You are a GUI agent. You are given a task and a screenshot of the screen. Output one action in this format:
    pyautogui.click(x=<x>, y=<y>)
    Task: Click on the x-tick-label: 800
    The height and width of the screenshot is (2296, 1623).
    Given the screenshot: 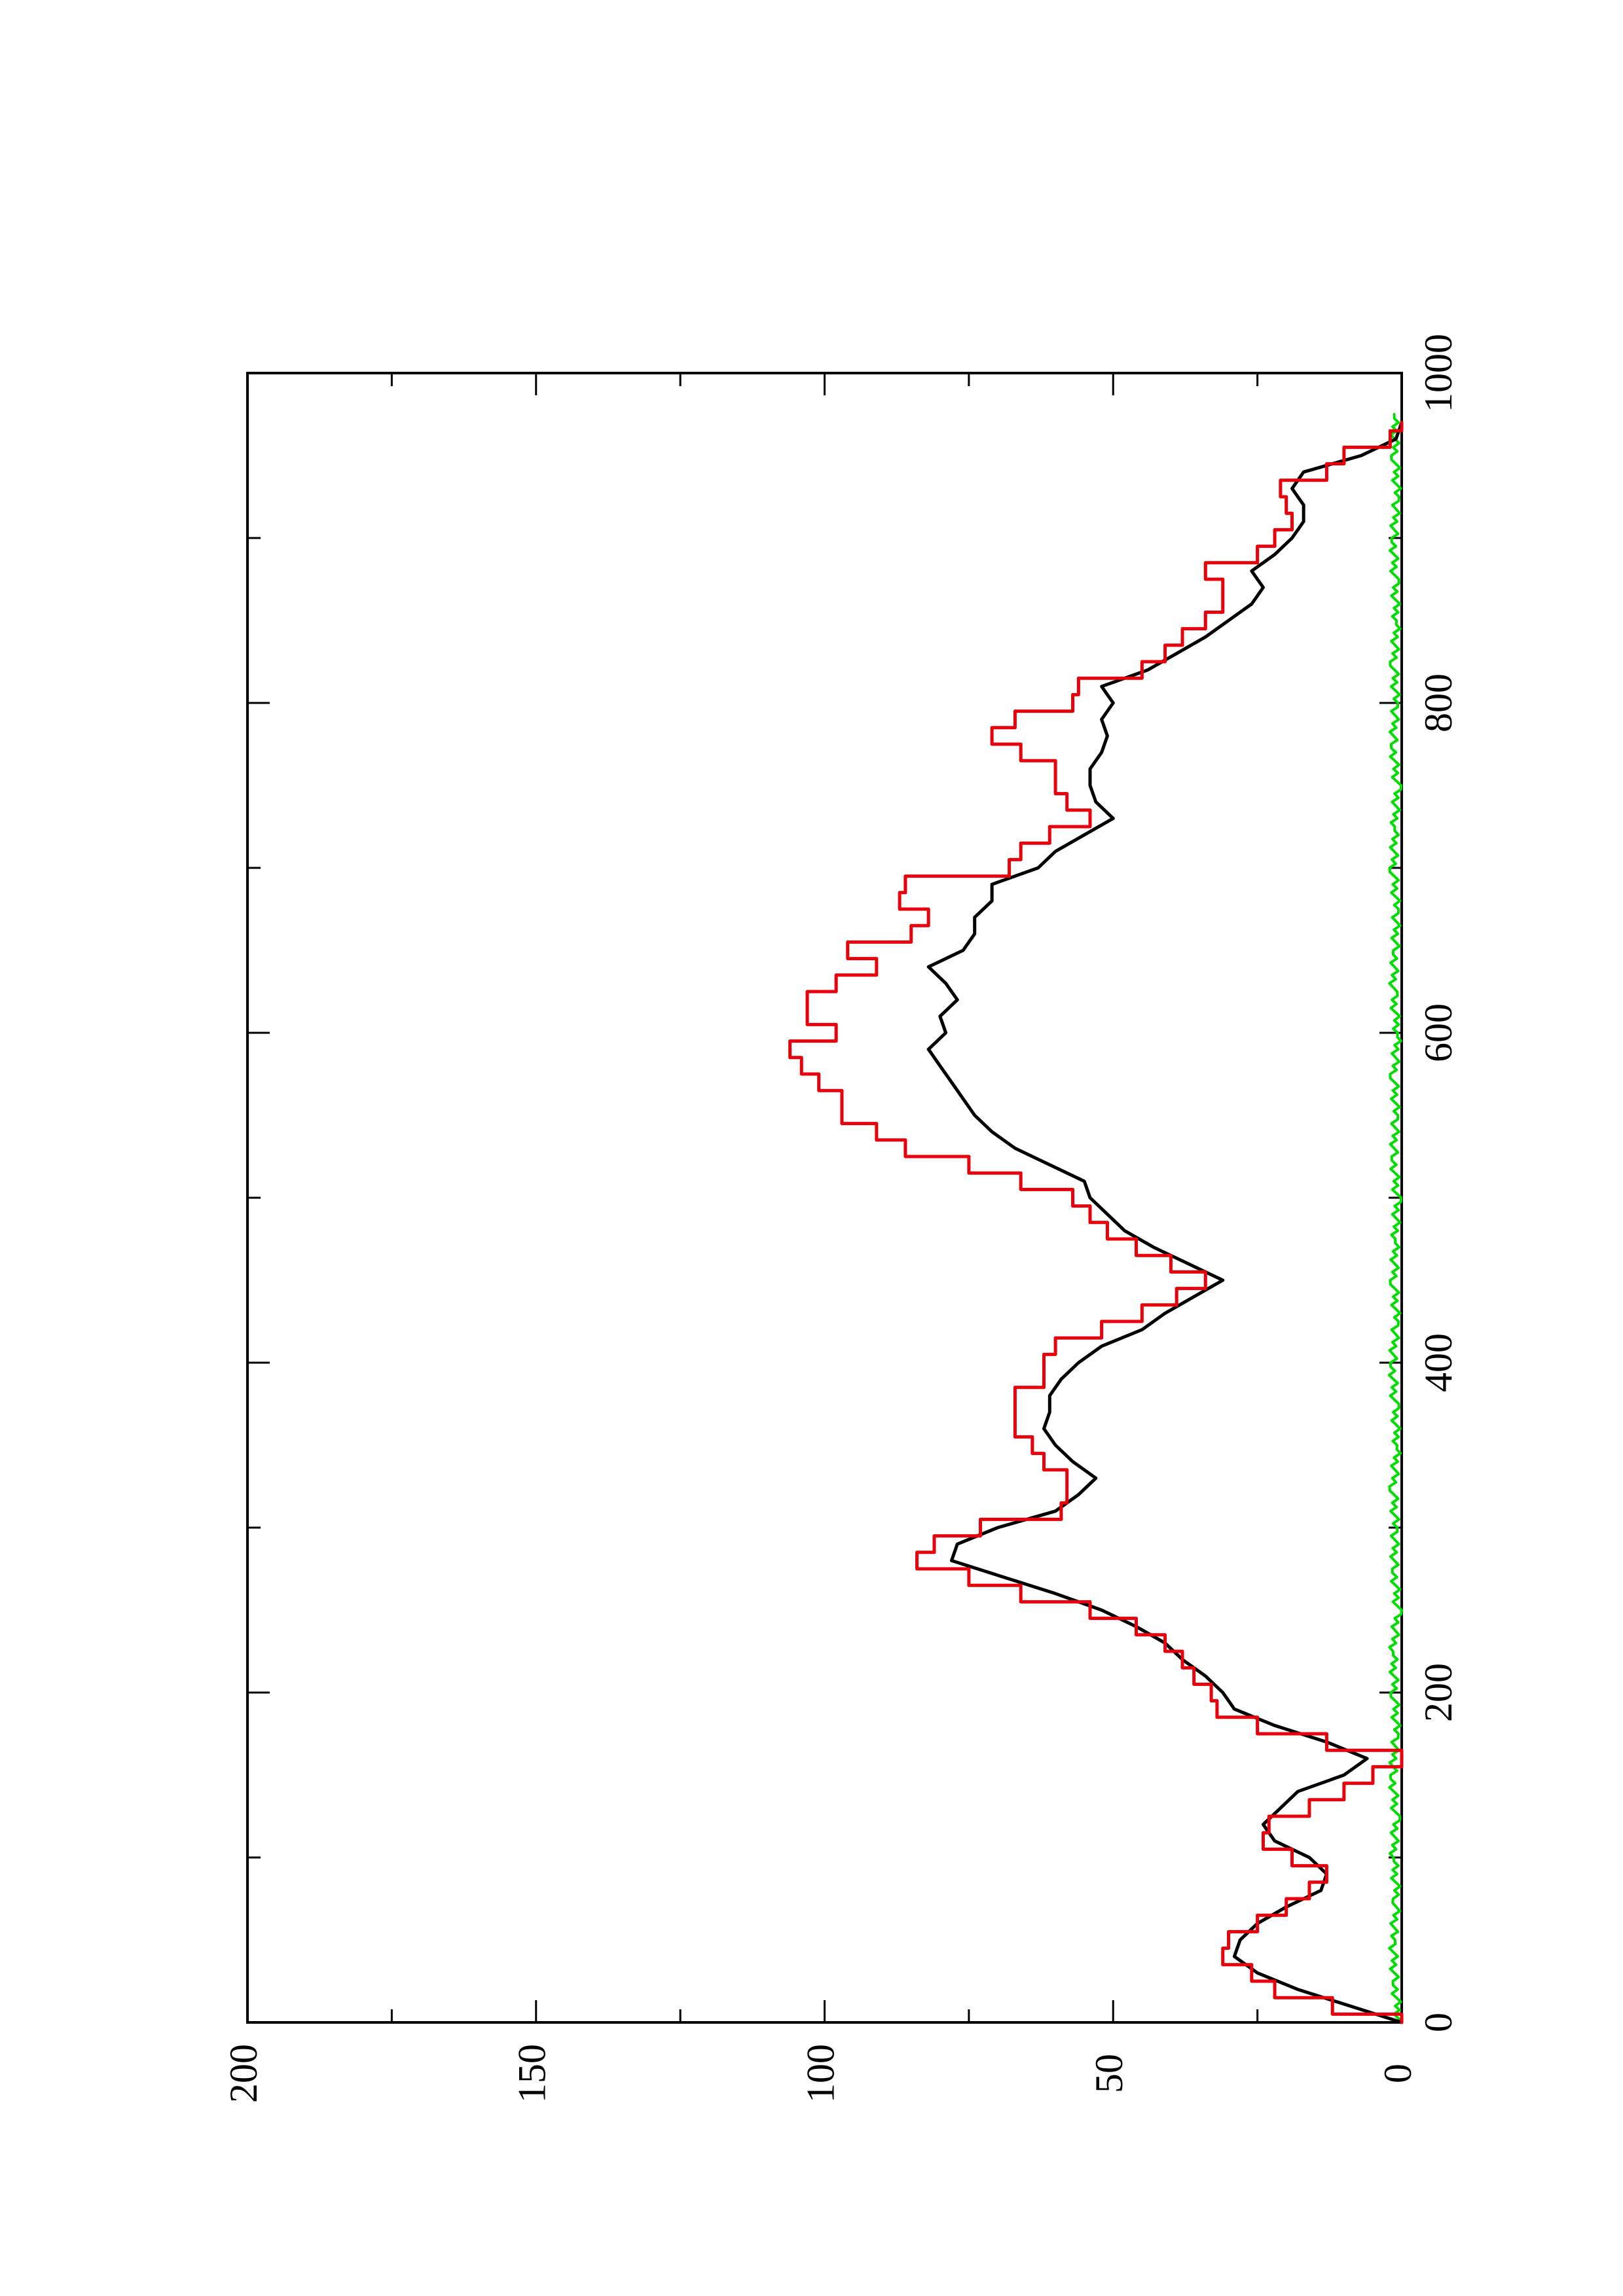 What is the action you would take?
    pyautogui.click(x=1438, y=702)
    